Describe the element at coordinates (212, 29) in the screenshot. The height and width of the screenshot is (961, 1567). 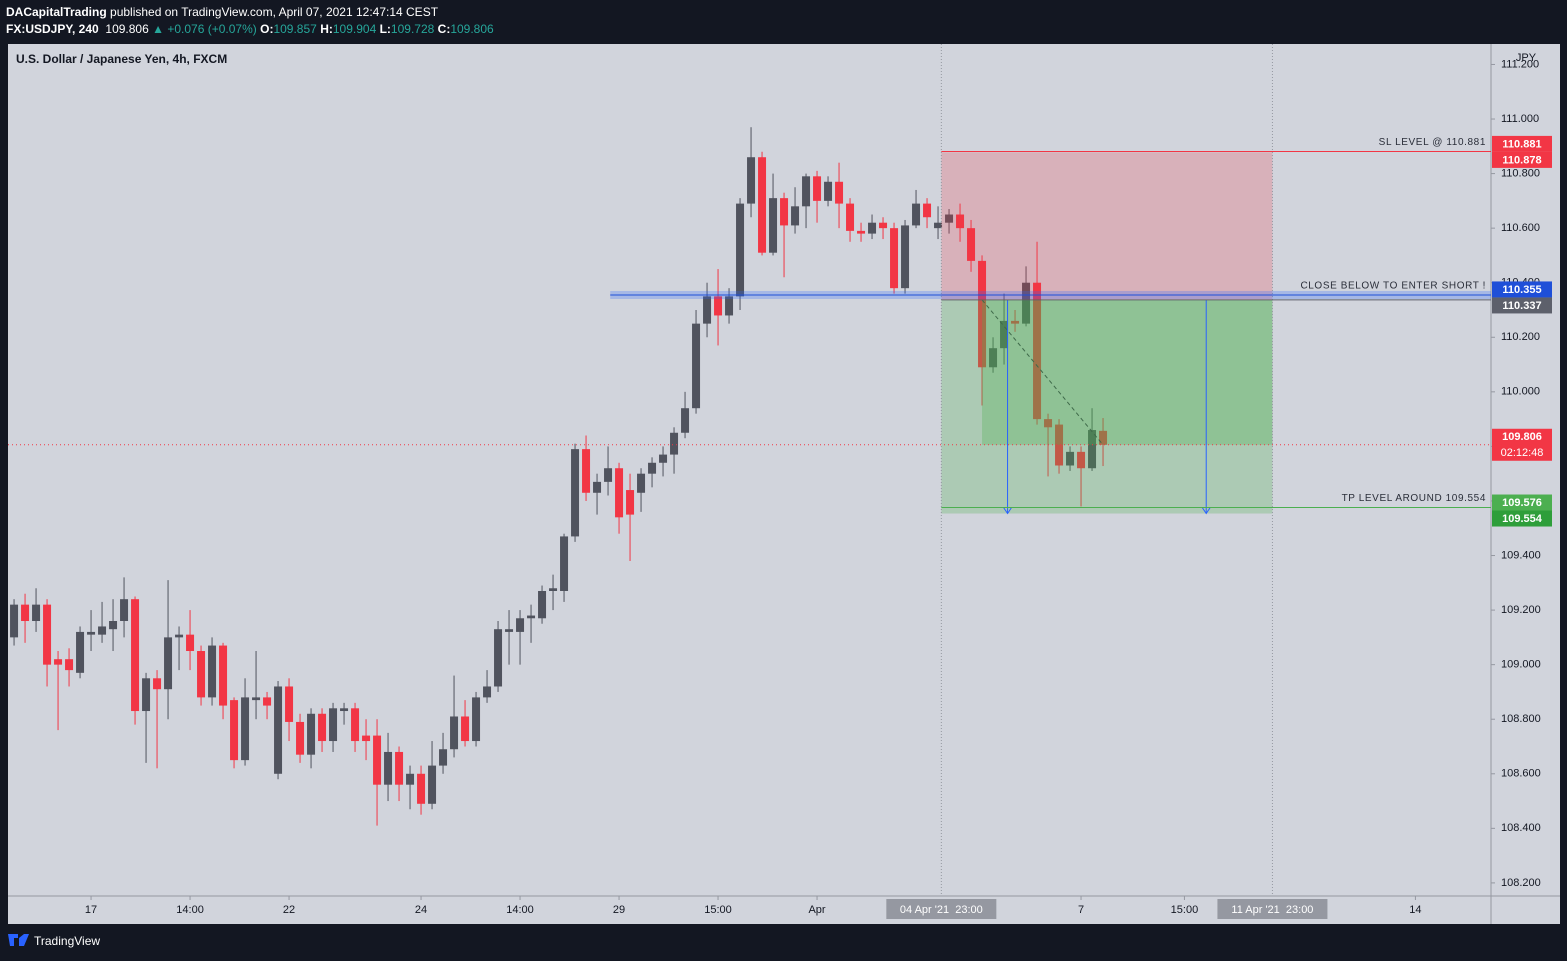
I see `change: +0.076 (+0.07%)` at that location.